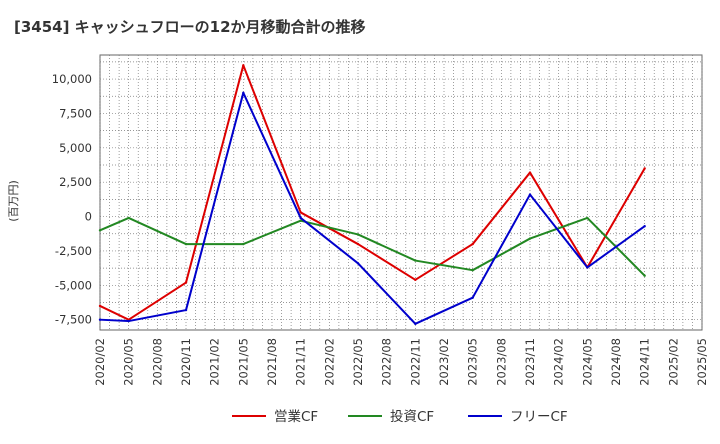  Describe the element at coordinates (301, 362) in the screenshot. I see `x-tick-label: 2021/11` at that location.